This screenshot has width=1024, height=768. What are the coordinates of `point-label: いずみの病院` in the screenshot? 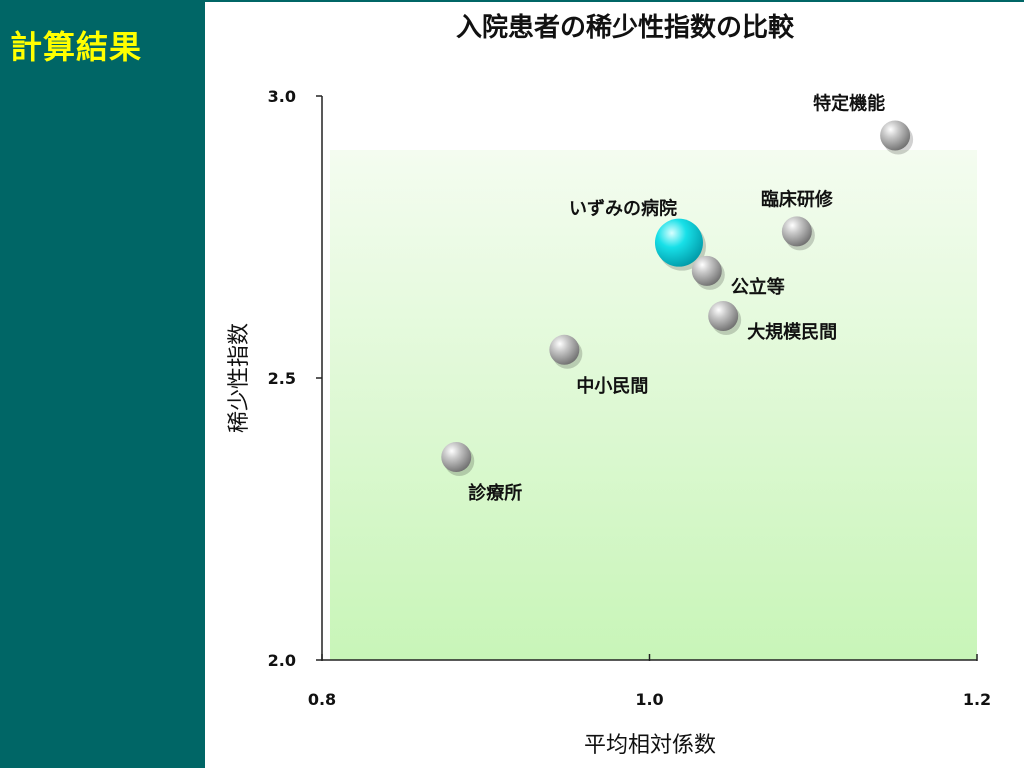 It's located at (623, 209).